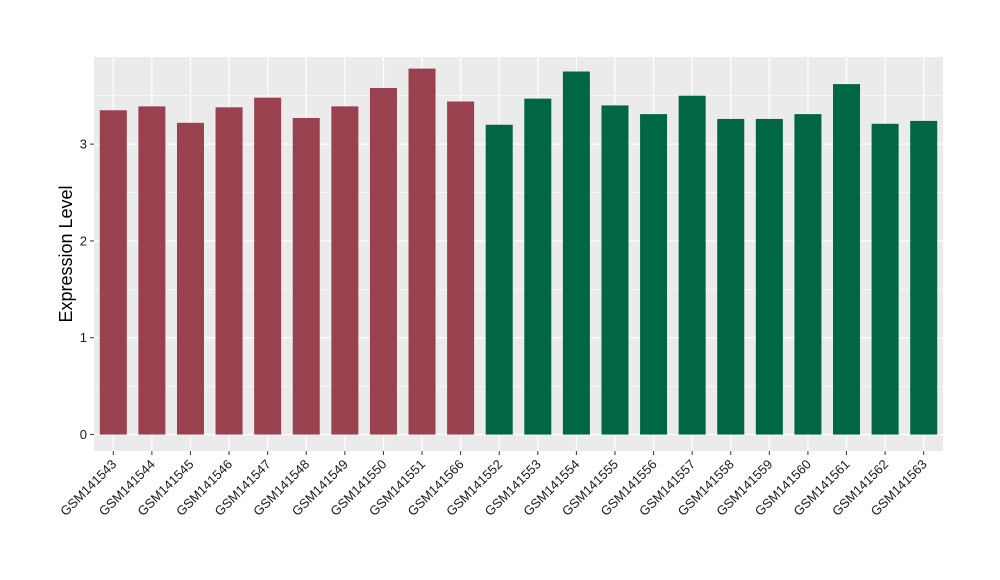  Describe the element at coordinates (306, 276) in the screenshot. I see `bar-GSM141548` at that location.